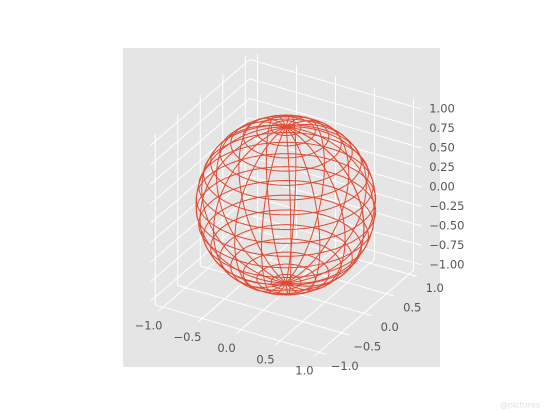 The image size is (550, 413). What do you see at coordinates (446, 206) in the screenshot?
I see `tick-label: −0.25` at bounding box center [446, 206].